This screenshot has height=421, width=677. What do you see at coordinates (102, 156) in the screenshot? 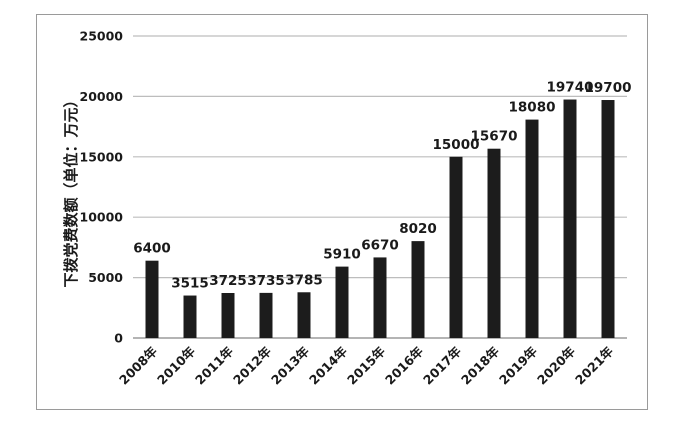
I see `y-tick-label: 15000` at bounding box center [102, 156].